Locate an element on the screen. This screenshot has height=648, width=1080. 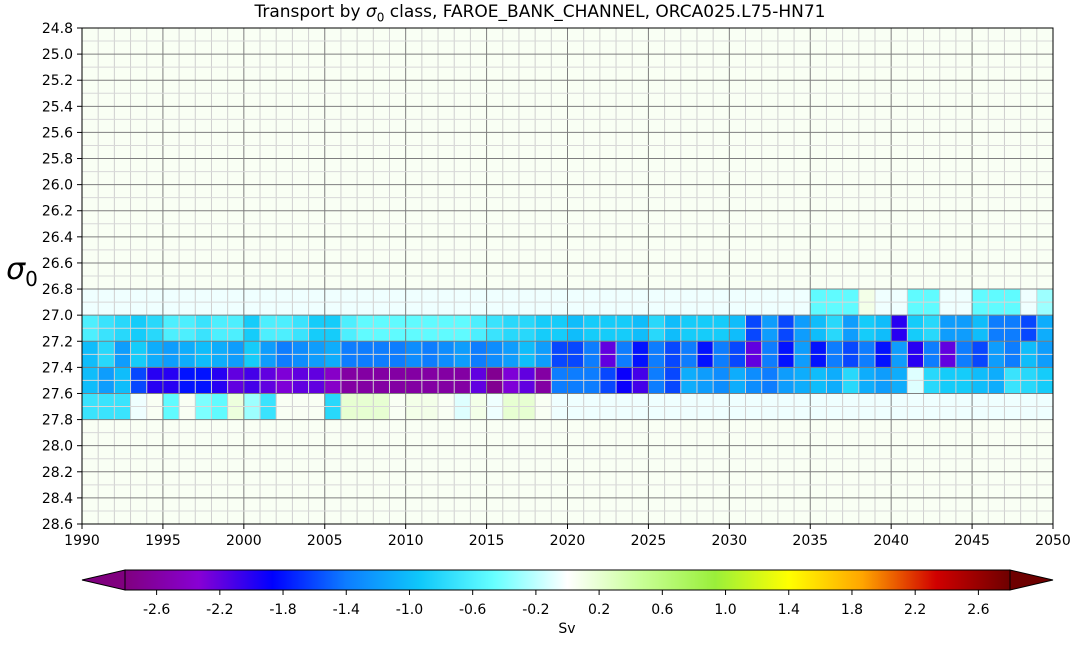
y-tick-label: 26.6 is located at coordinates (57, 264).